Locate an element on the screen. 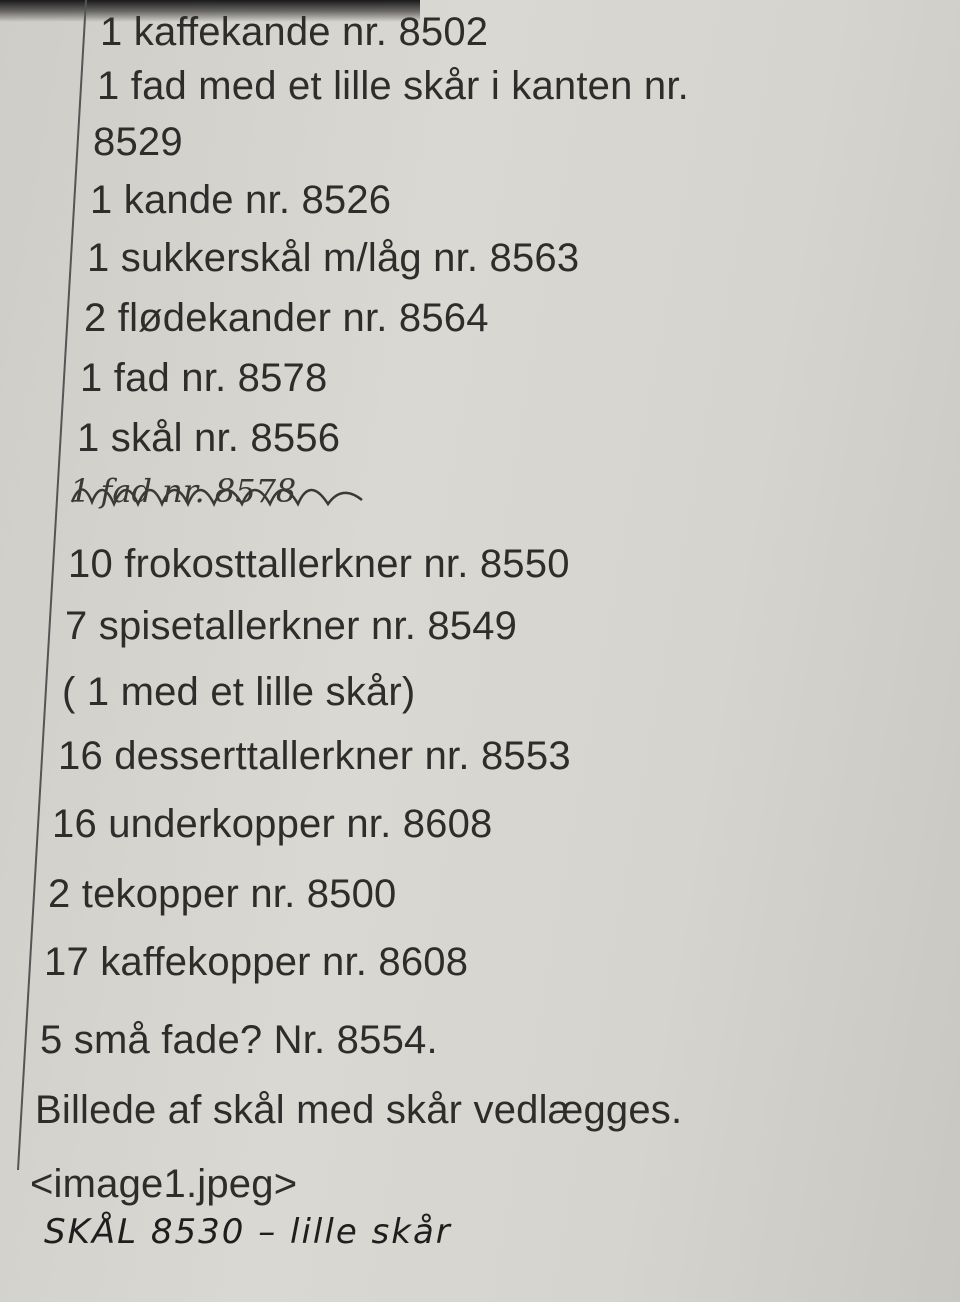 This screenshot has height=1302, width=960. text-line: 1 kaffekande nr. 8502 is located at coordinates (294, 32).